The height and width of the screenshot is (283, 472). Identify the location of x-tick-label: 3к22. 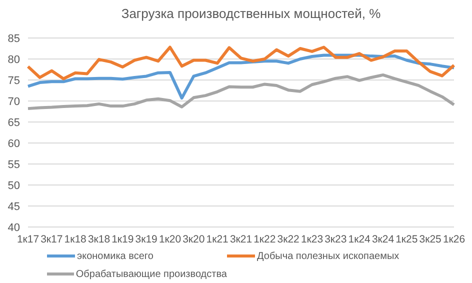
(288, 239).